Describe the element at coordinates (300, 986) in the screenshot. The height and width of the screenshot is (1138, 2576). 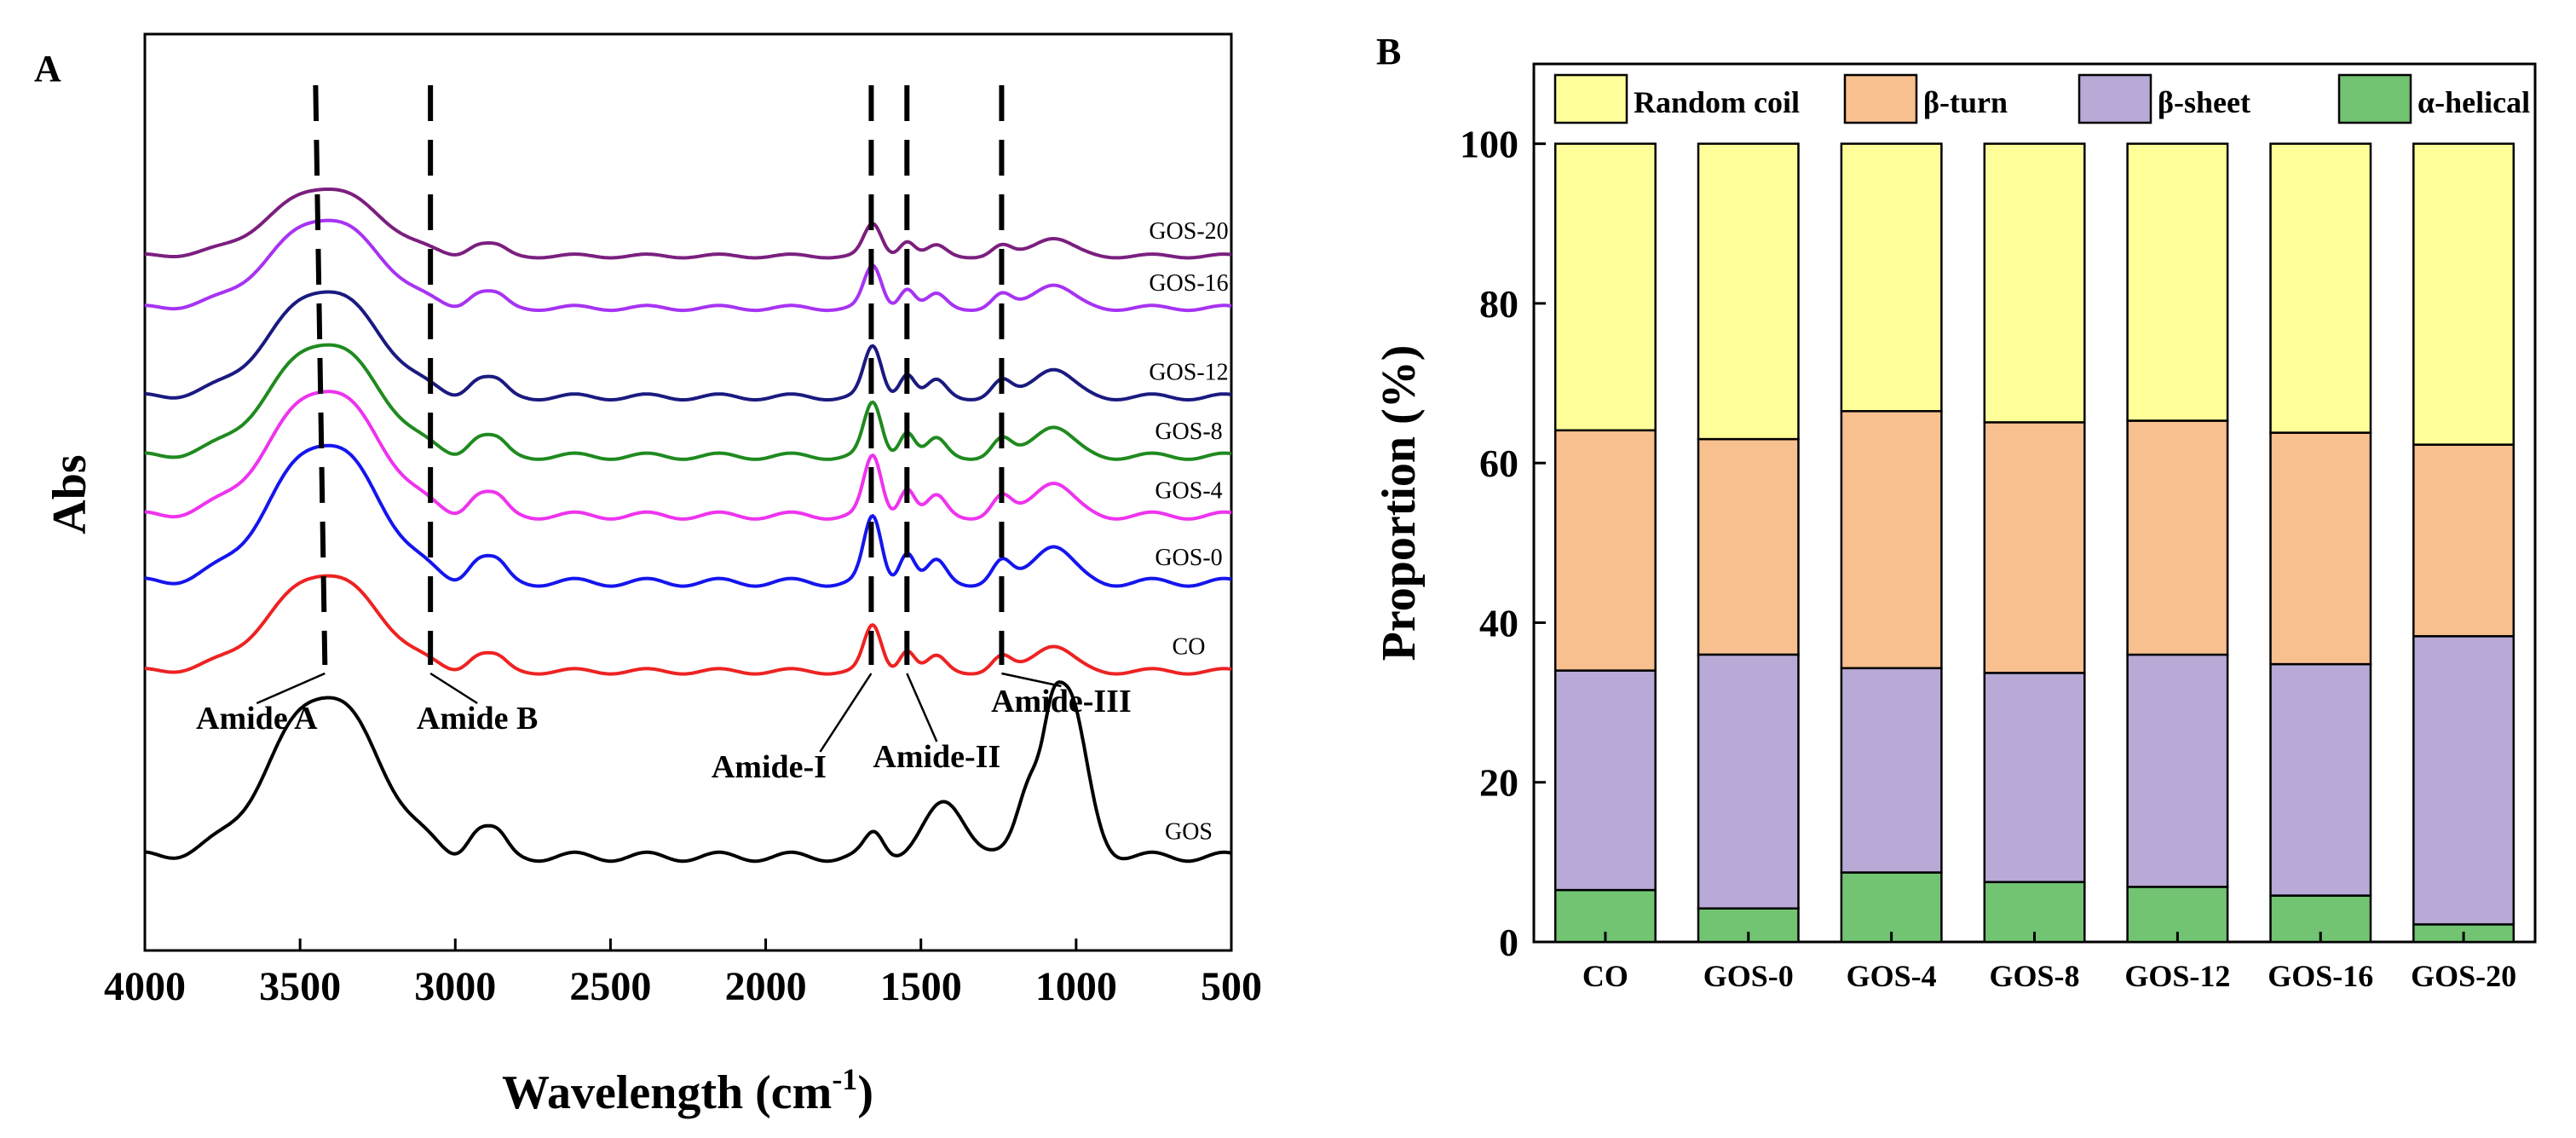
I see `x-tick-label: 3500` at that location.